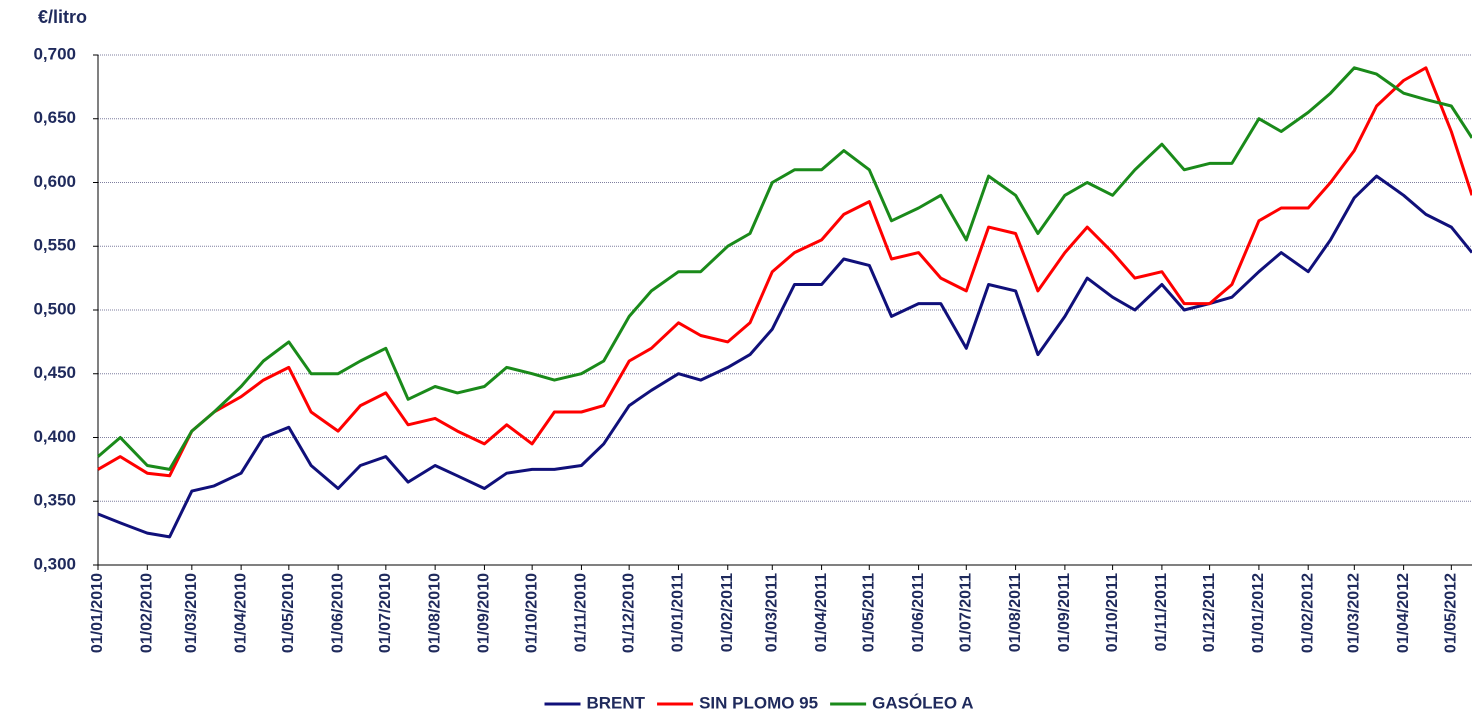 This screenshot has height=713, width=1472. Describe the element at coordinates (1403, 613) in the screenshot. I see `x-tick-label: 01/04/2012` at that location.